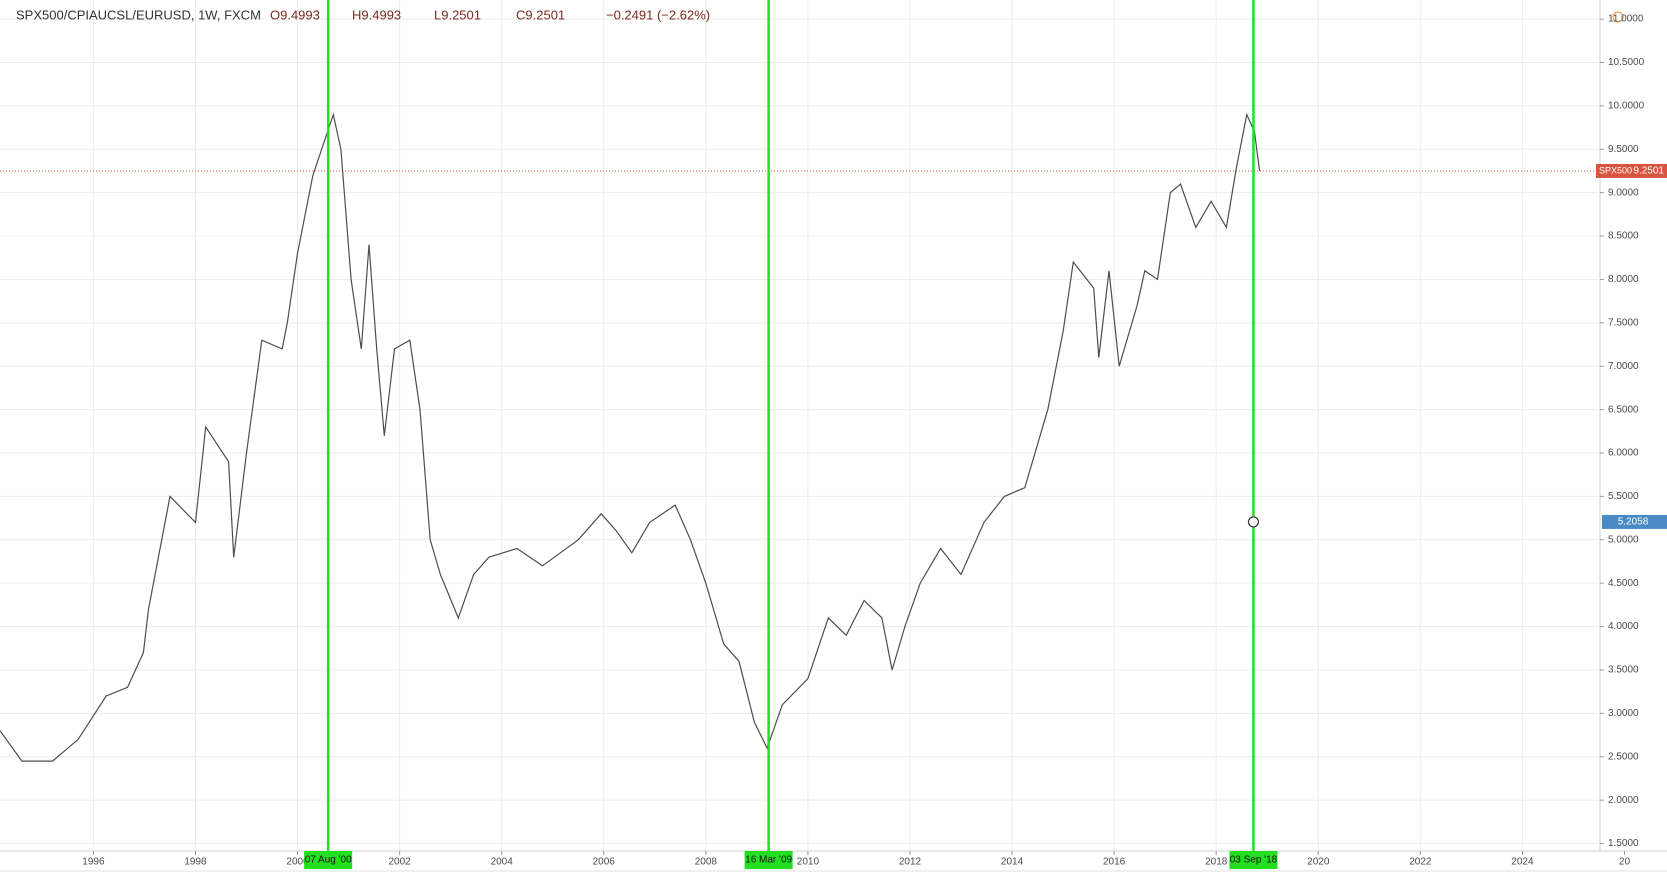  What do you see at coordinates (1625, 862) in the screenshot?
I see `x-tick-label: 20` at bounding box center [1625, 862].